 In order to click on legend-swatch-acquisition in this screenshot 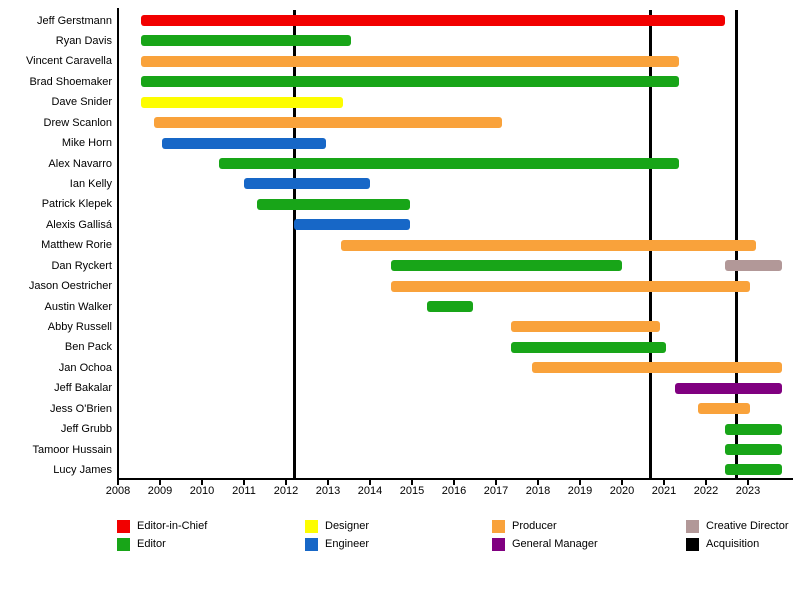, I will do `click(692, 544)`.